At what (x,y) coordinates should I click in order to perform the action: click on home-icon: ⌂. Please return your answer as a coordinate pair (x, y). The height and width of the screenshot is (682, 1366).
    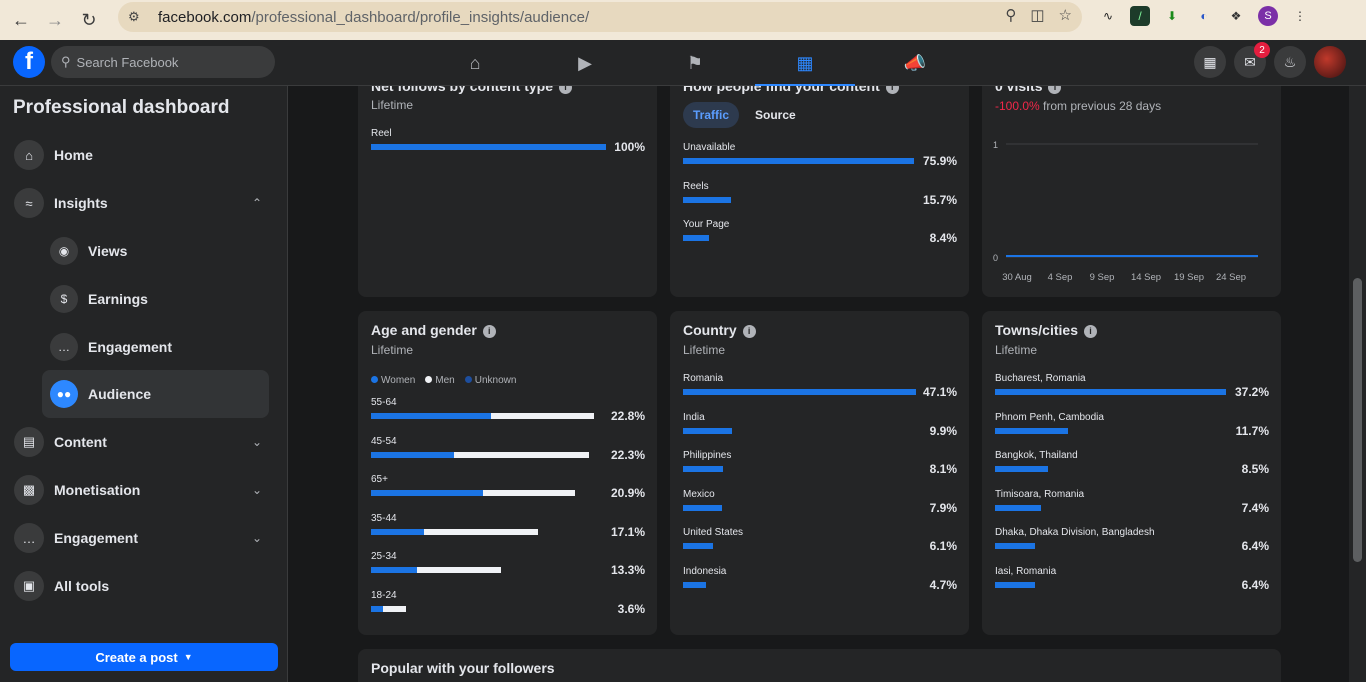
    Looking at the image, I should click on (29, 155).